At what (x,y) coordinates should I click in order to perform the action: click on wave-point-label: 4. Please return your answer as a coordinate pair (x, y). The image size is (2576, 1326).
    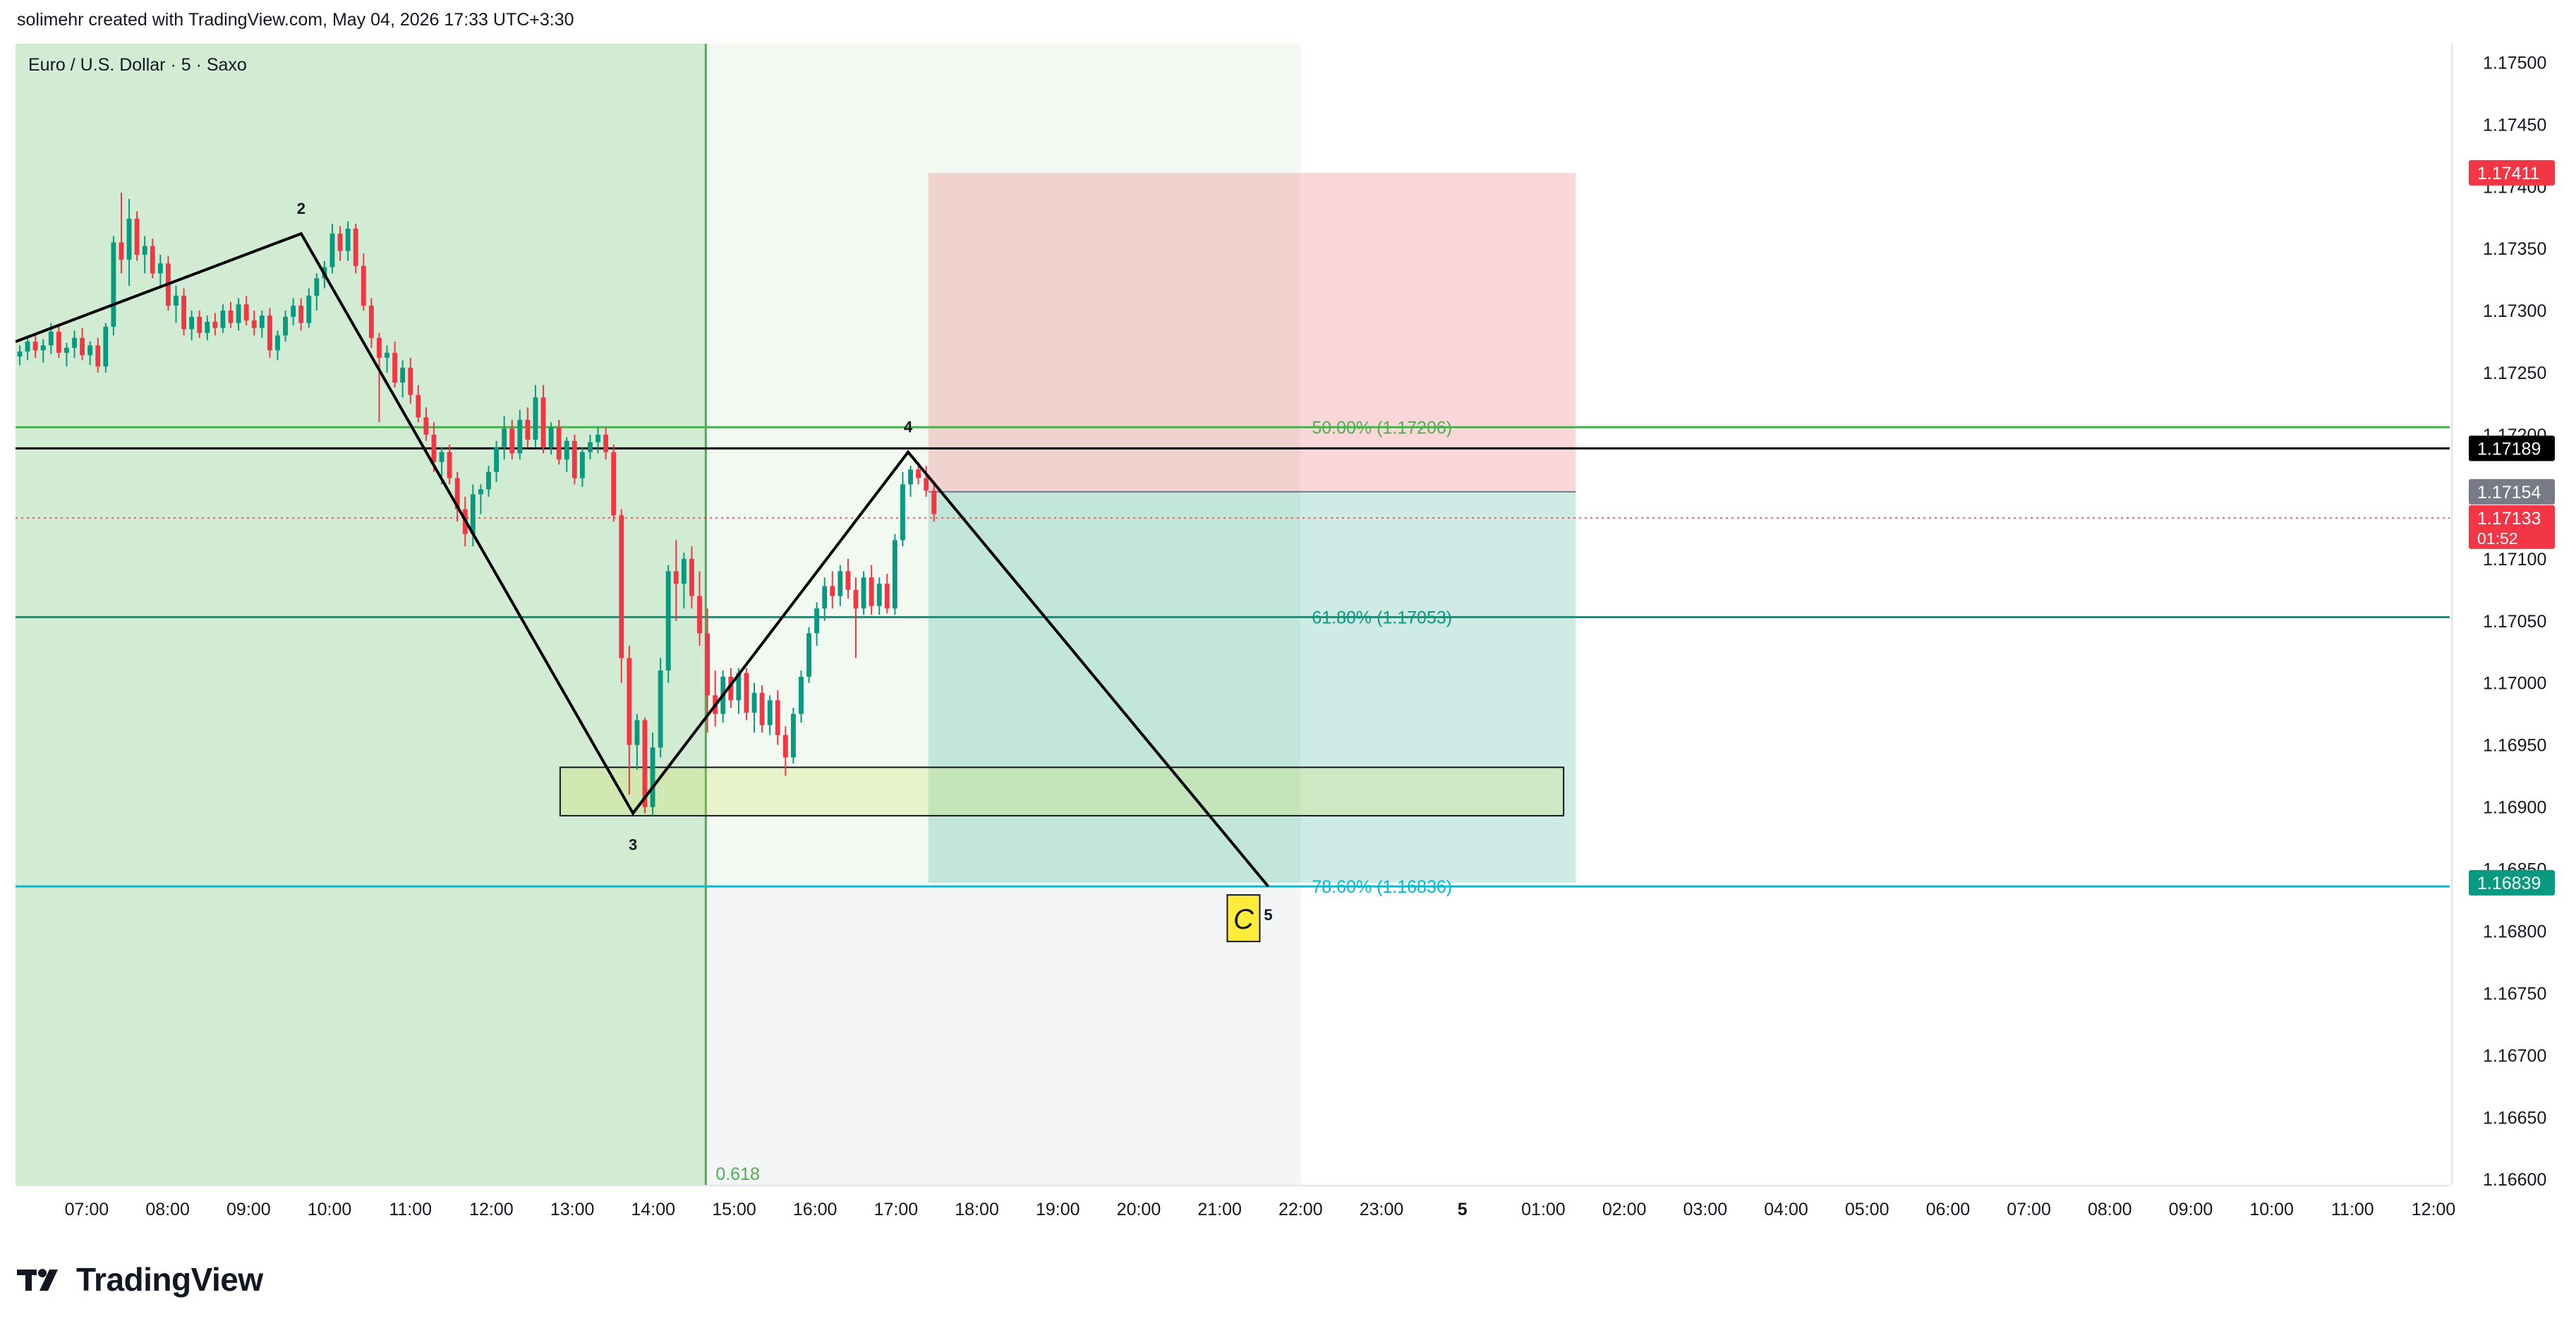
    Looking at the image, I should click on (909, 427).